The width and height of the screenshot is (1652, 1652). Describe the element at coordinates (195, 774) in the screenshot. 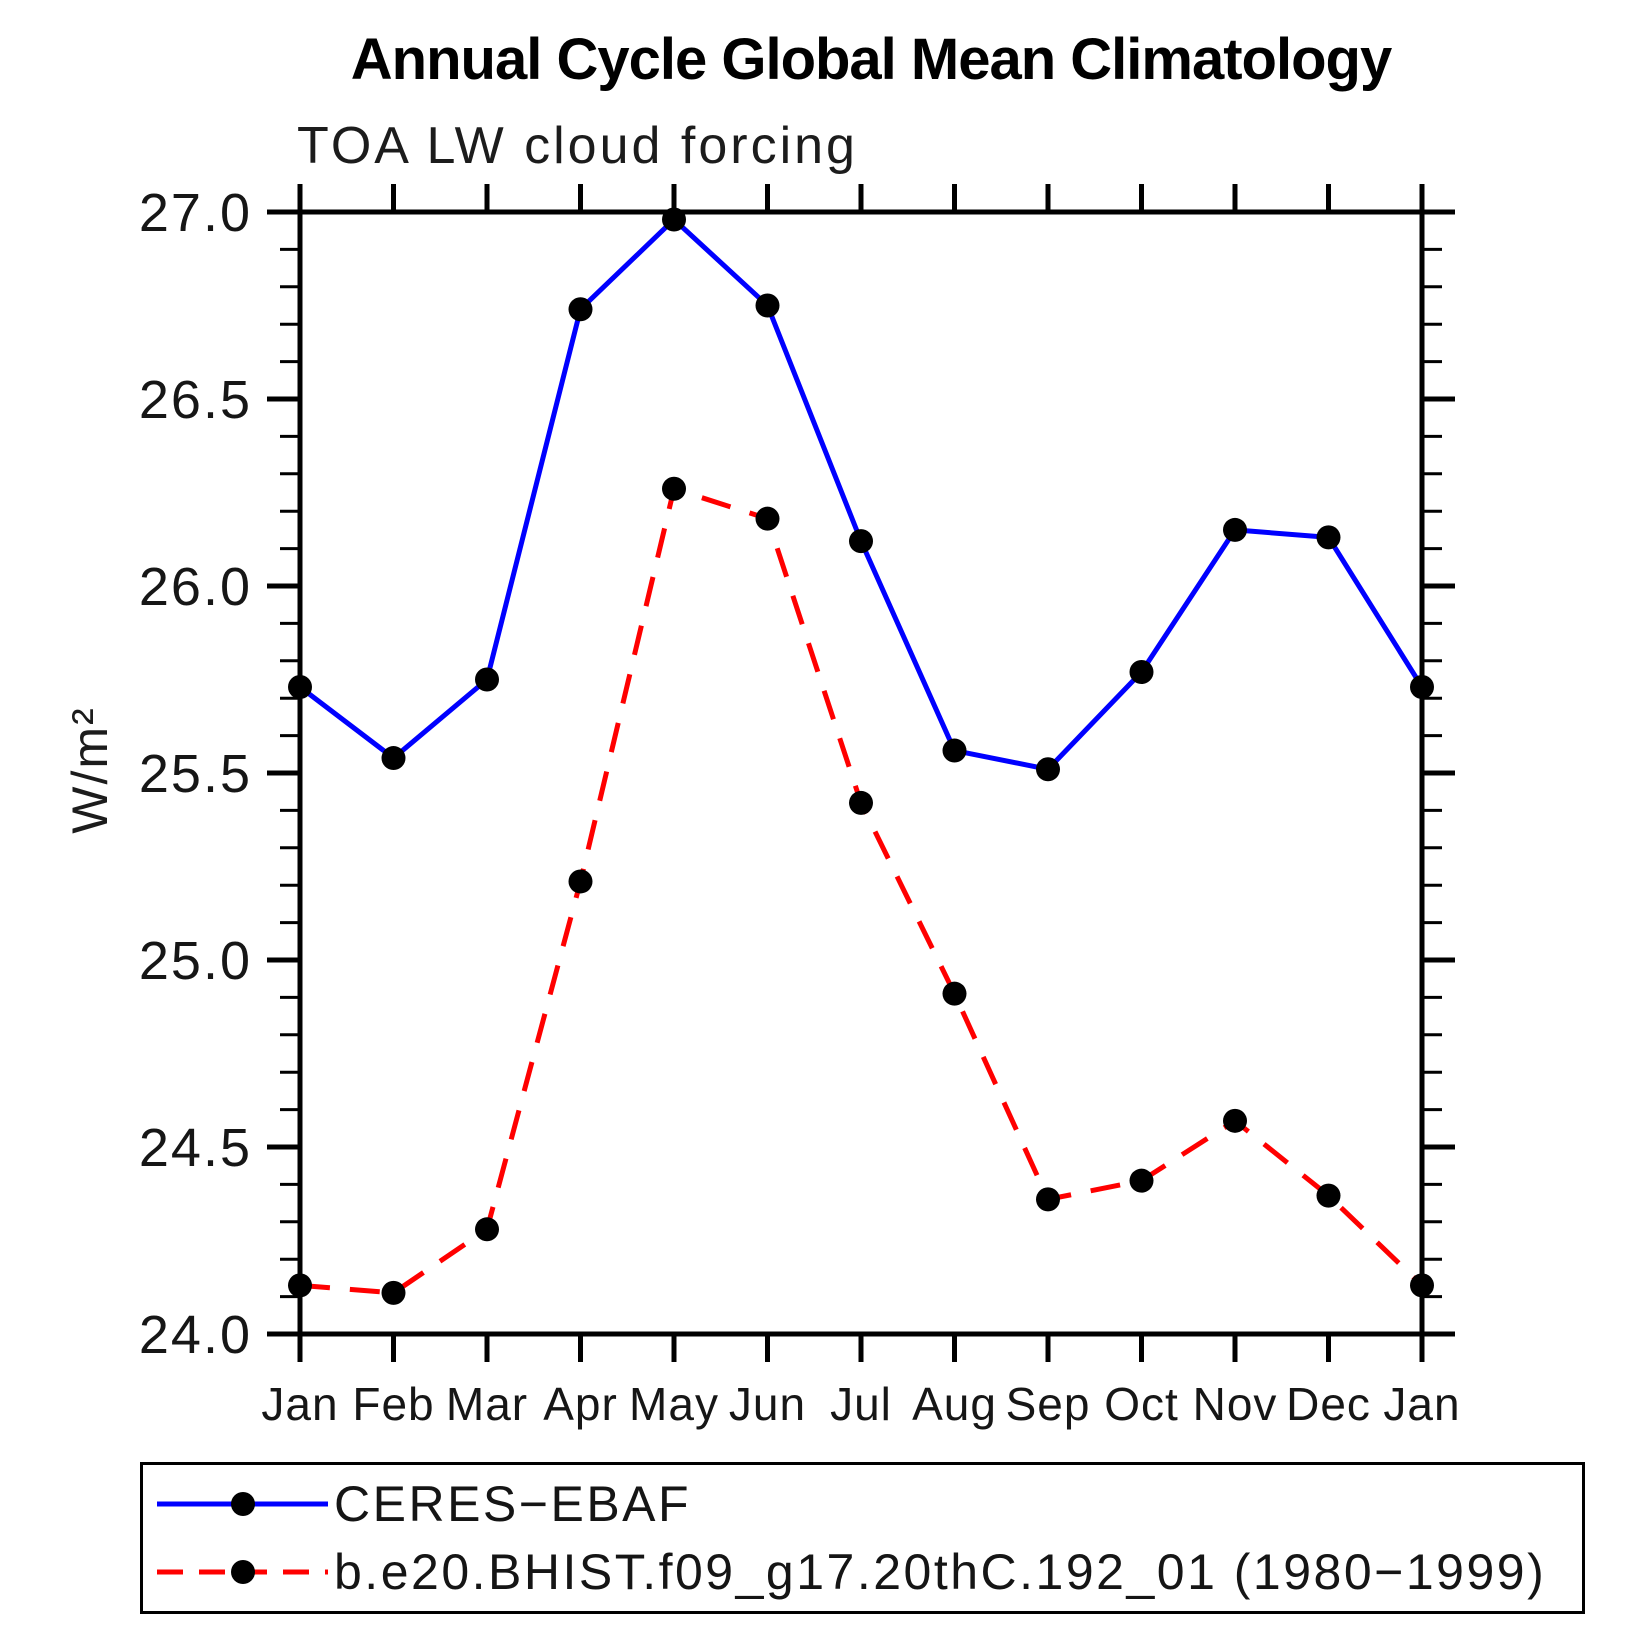

I see `y-axis-tick-label: 25.5` at that location.